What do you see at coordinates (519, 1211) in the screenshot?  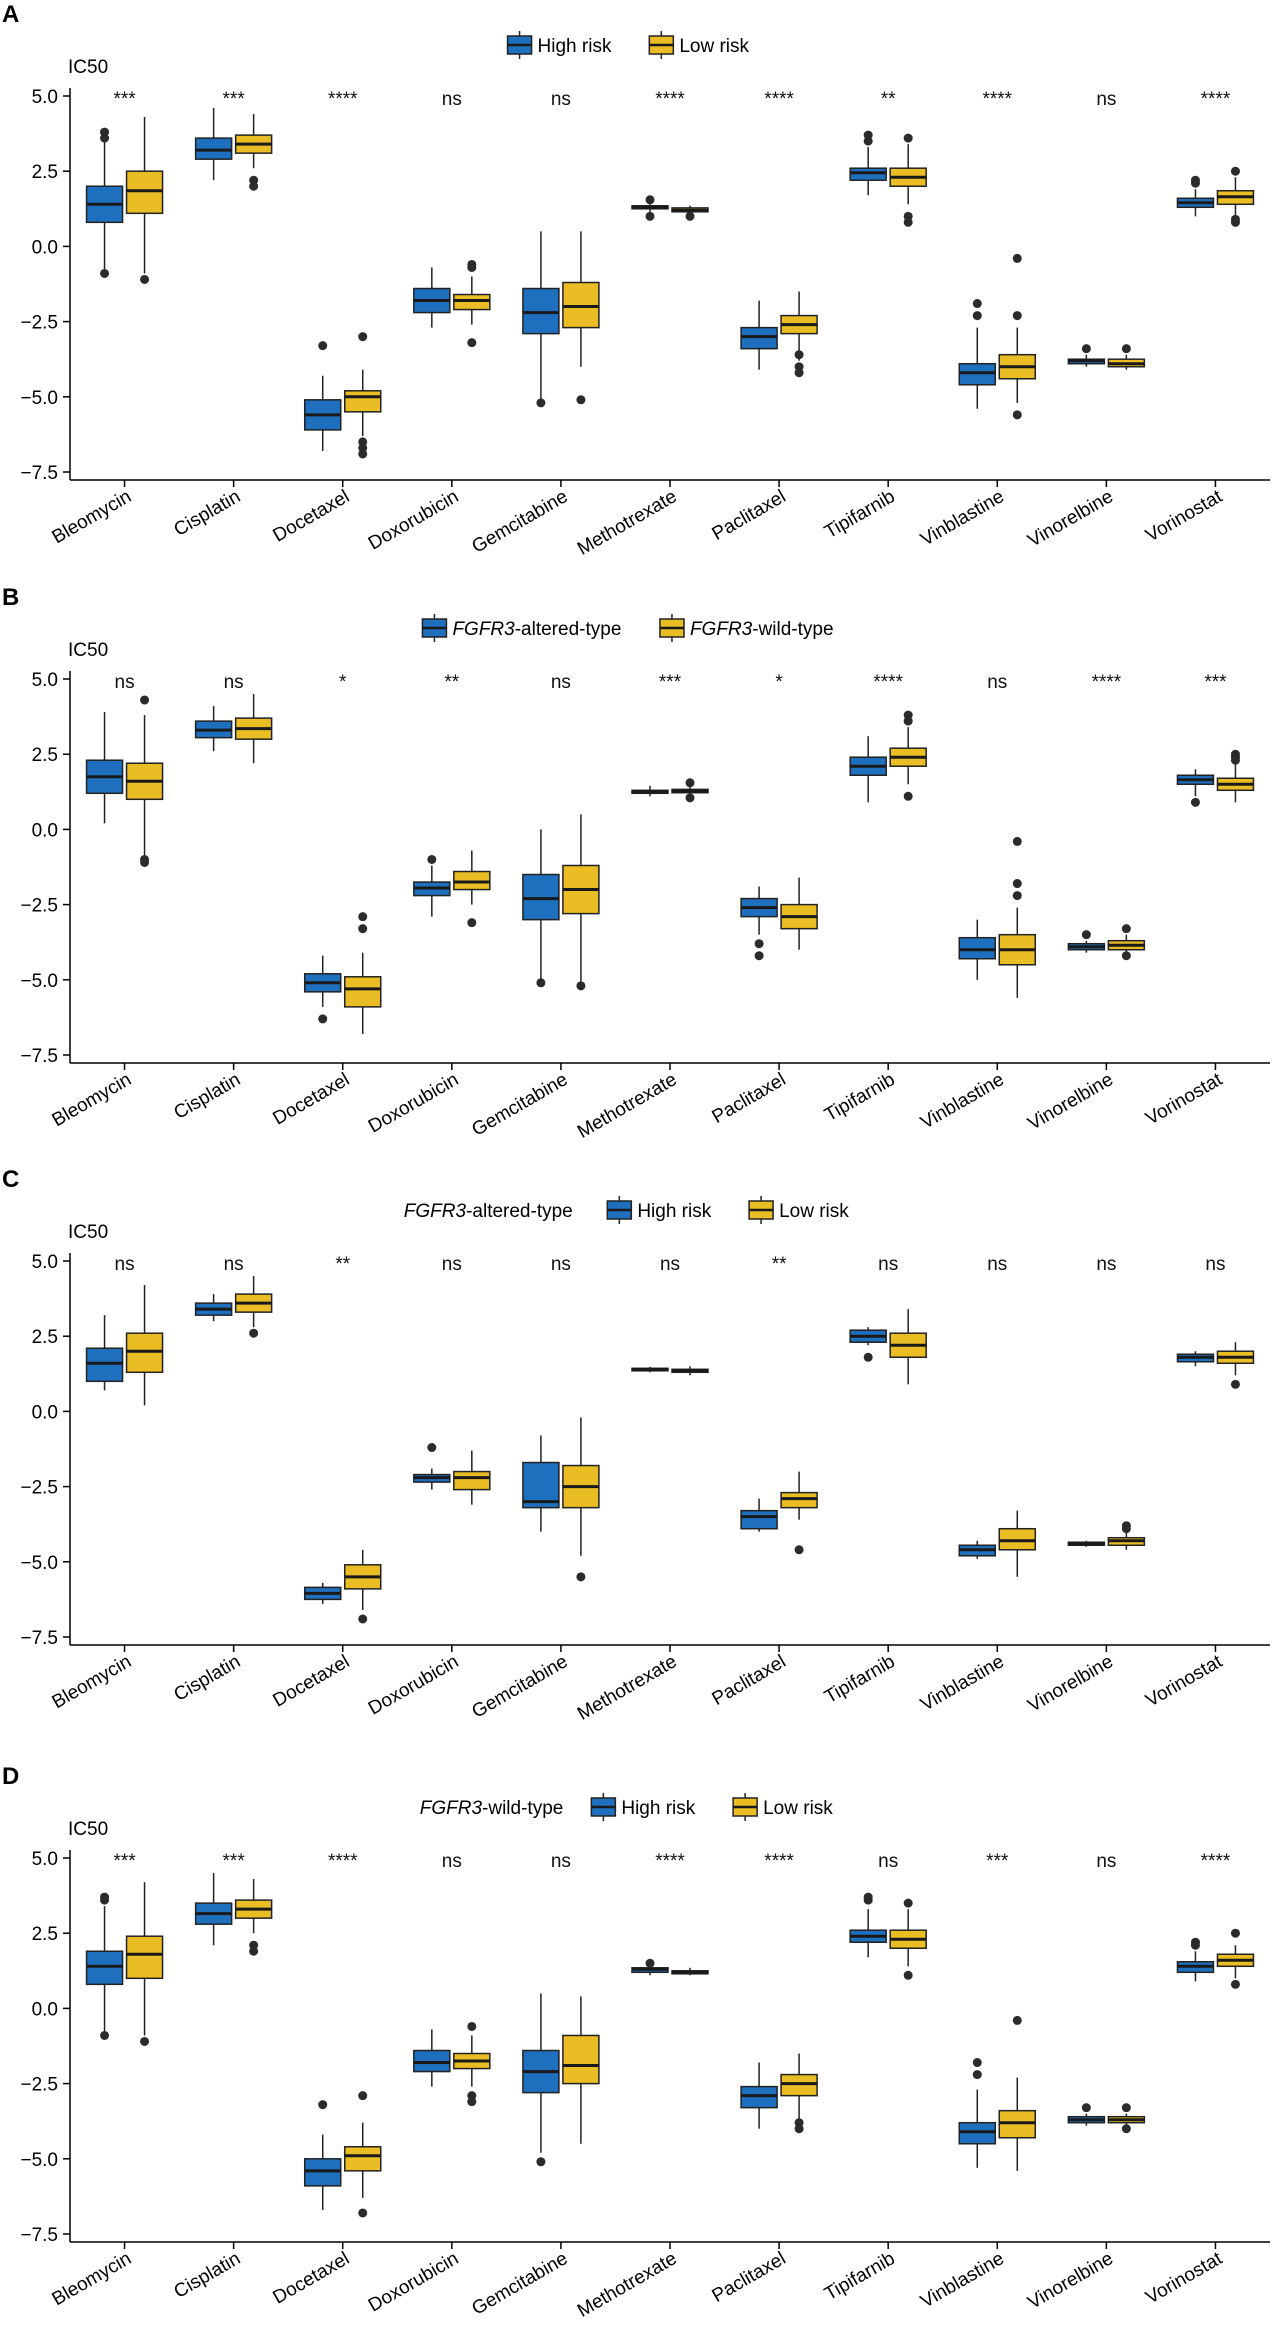 I see `legend-title-rest: -altered-type` at bounding box center [519, 1211].